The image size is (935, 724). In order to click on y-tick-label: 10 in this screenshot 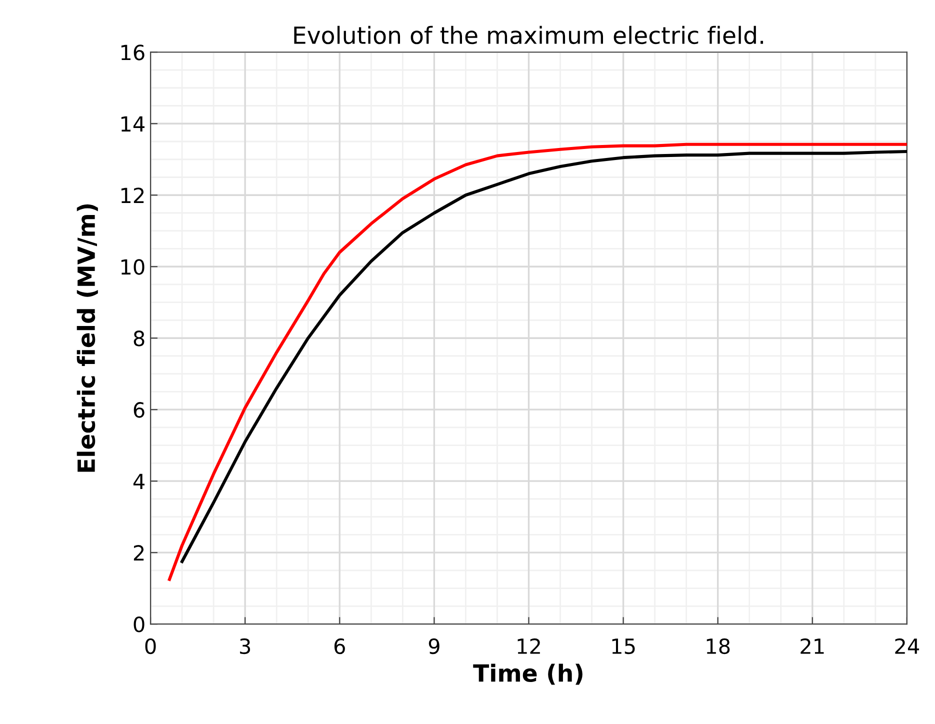, I will do `click(132, 267)`.